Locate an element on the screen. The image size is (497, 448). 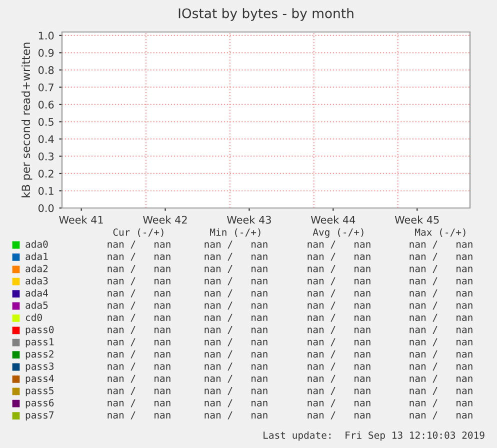
legend-label: pass2 is located at coordinates (40, 355).